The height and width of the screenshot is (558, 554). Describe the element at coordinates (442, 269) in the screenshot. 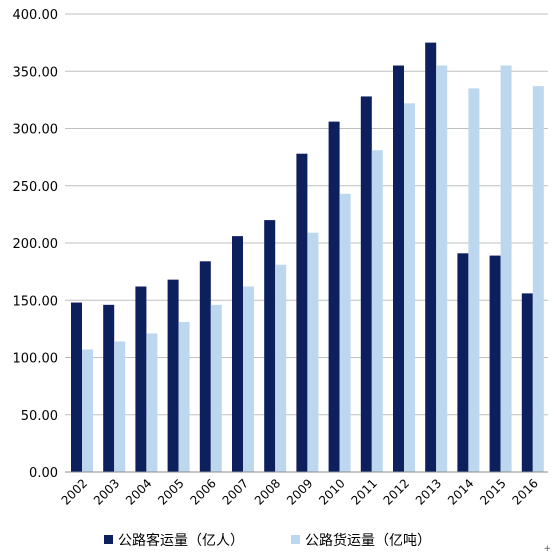

I see `bar-freight-2013` at that location.